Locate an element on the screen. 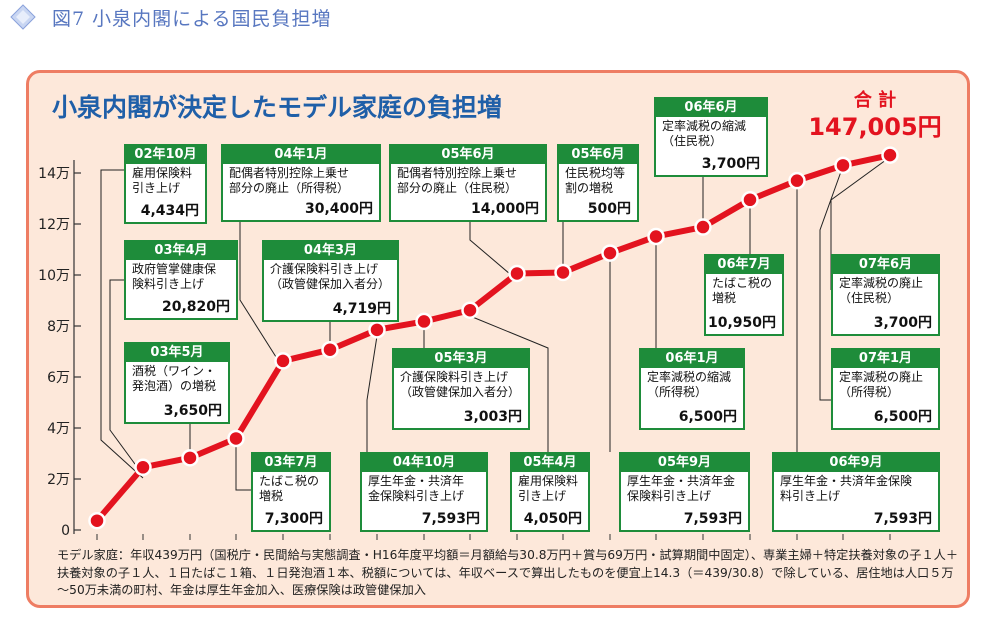 This screenshot has height=620, width=984. annotation-box: 07年6月定率減税の廃止 （住民税） 3,700円 is located at coordinates (885, 295).